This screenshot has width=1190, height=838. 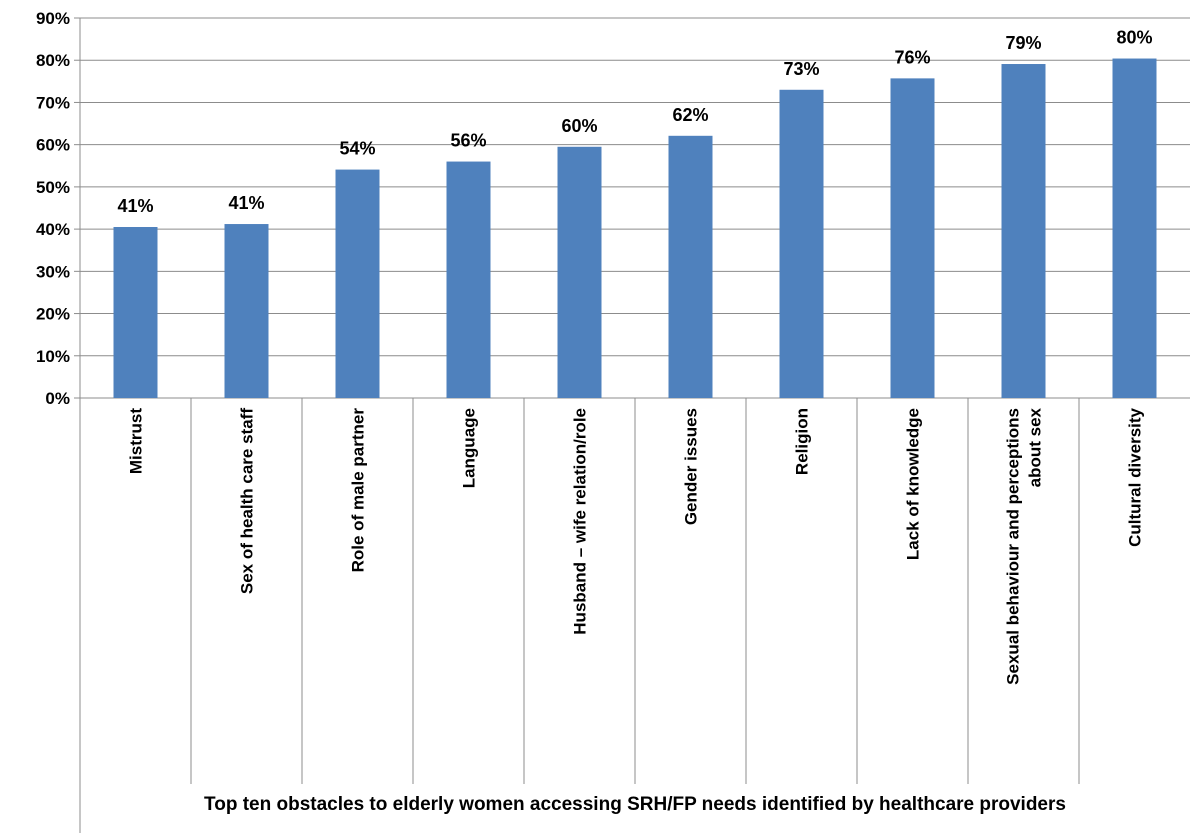 I want to click on x-tick-label: Mistrust, so click(x=136, y=441).